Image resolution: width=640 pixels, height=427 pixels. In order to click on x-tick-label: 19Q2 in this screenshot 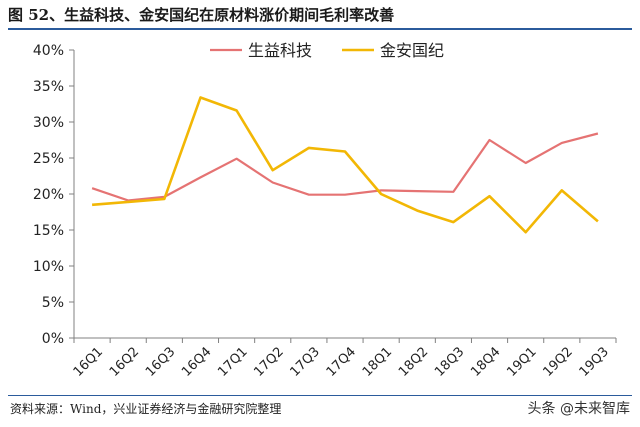, I will do `click(557, 361)`.